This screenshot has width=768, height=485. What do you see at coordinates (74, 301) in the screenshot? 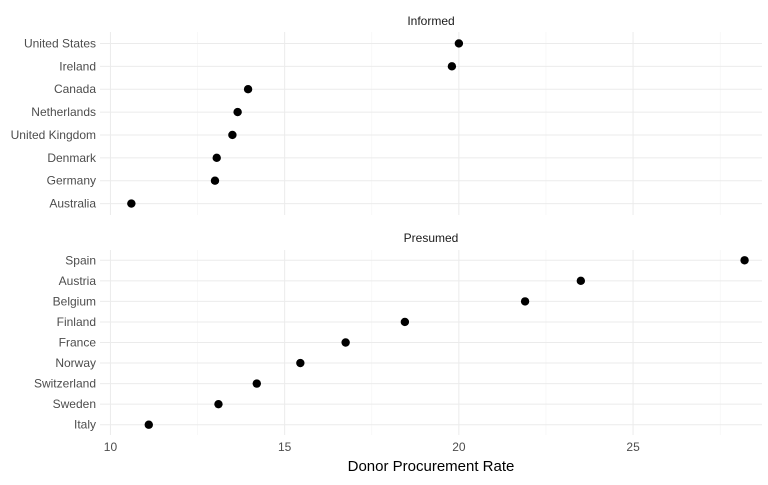
I see `y-tick-label: Belgium` at bounding box center [74, 301].